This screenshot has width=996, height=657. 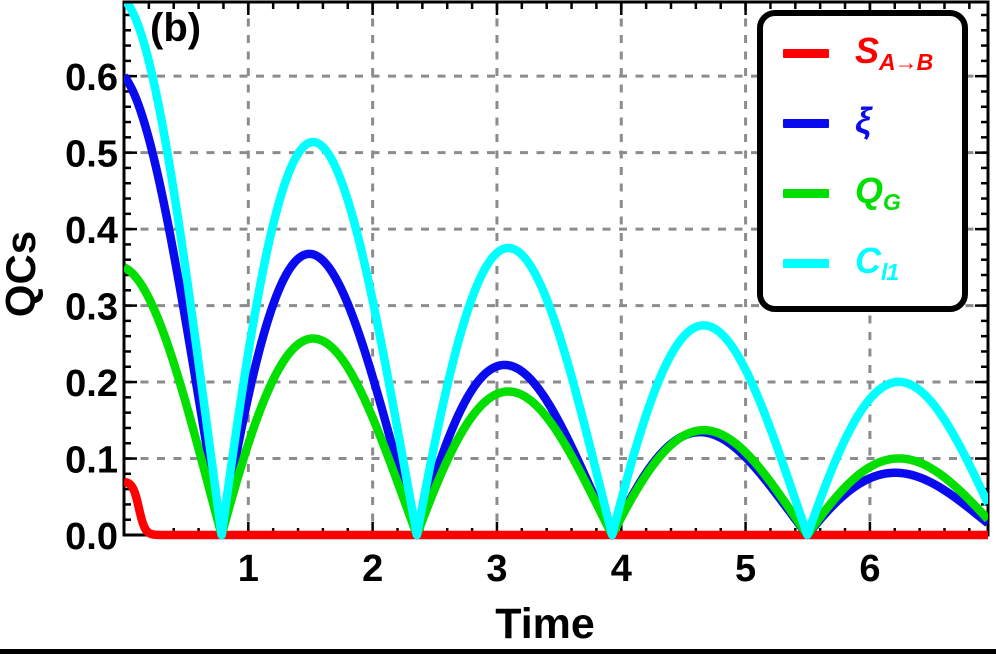 I want to click on legend-item-qg: QG, so click(x=862, y=193).